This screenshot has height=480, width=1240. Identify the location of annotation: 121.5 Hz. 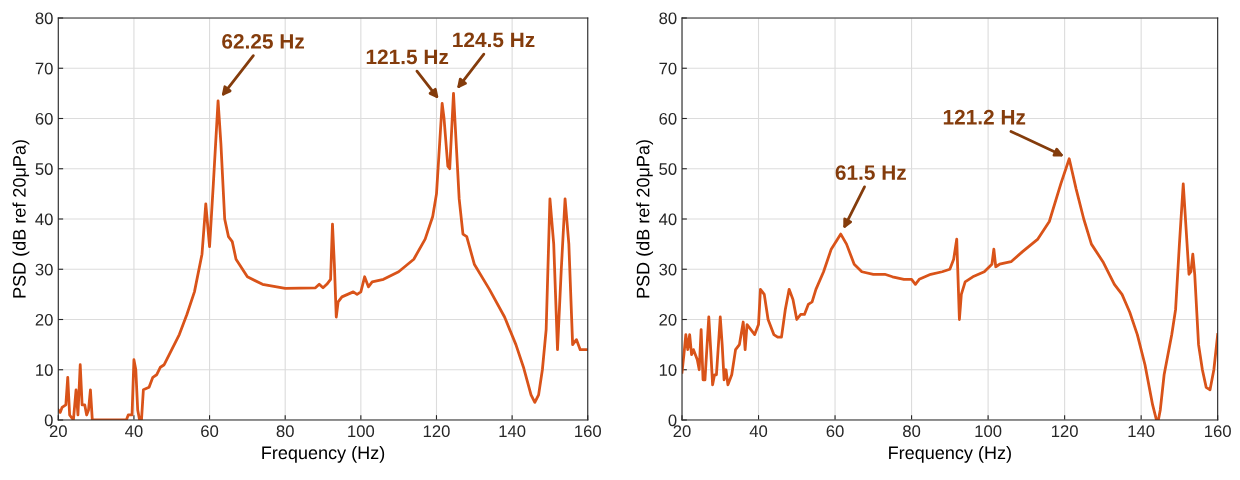
(407, 57).